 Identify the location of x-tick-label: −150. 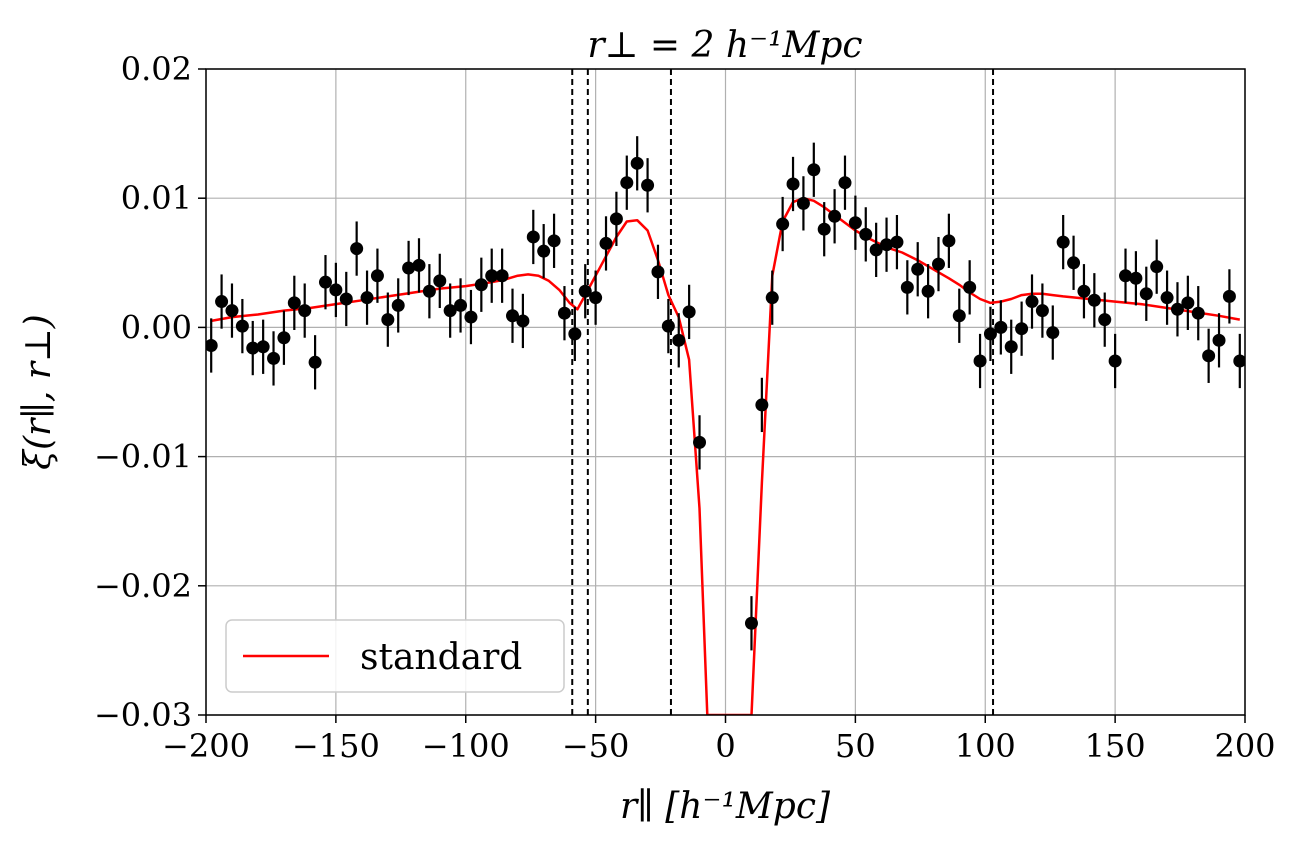
(336, 746).